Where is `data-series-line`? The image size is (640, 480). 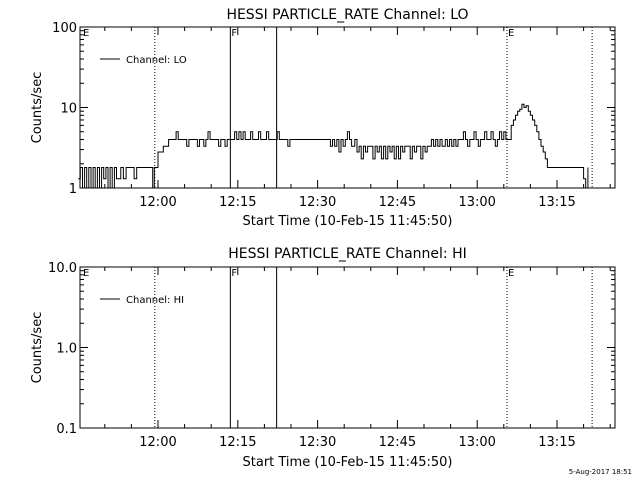
data-series-line is located at coordinates (333, 146).